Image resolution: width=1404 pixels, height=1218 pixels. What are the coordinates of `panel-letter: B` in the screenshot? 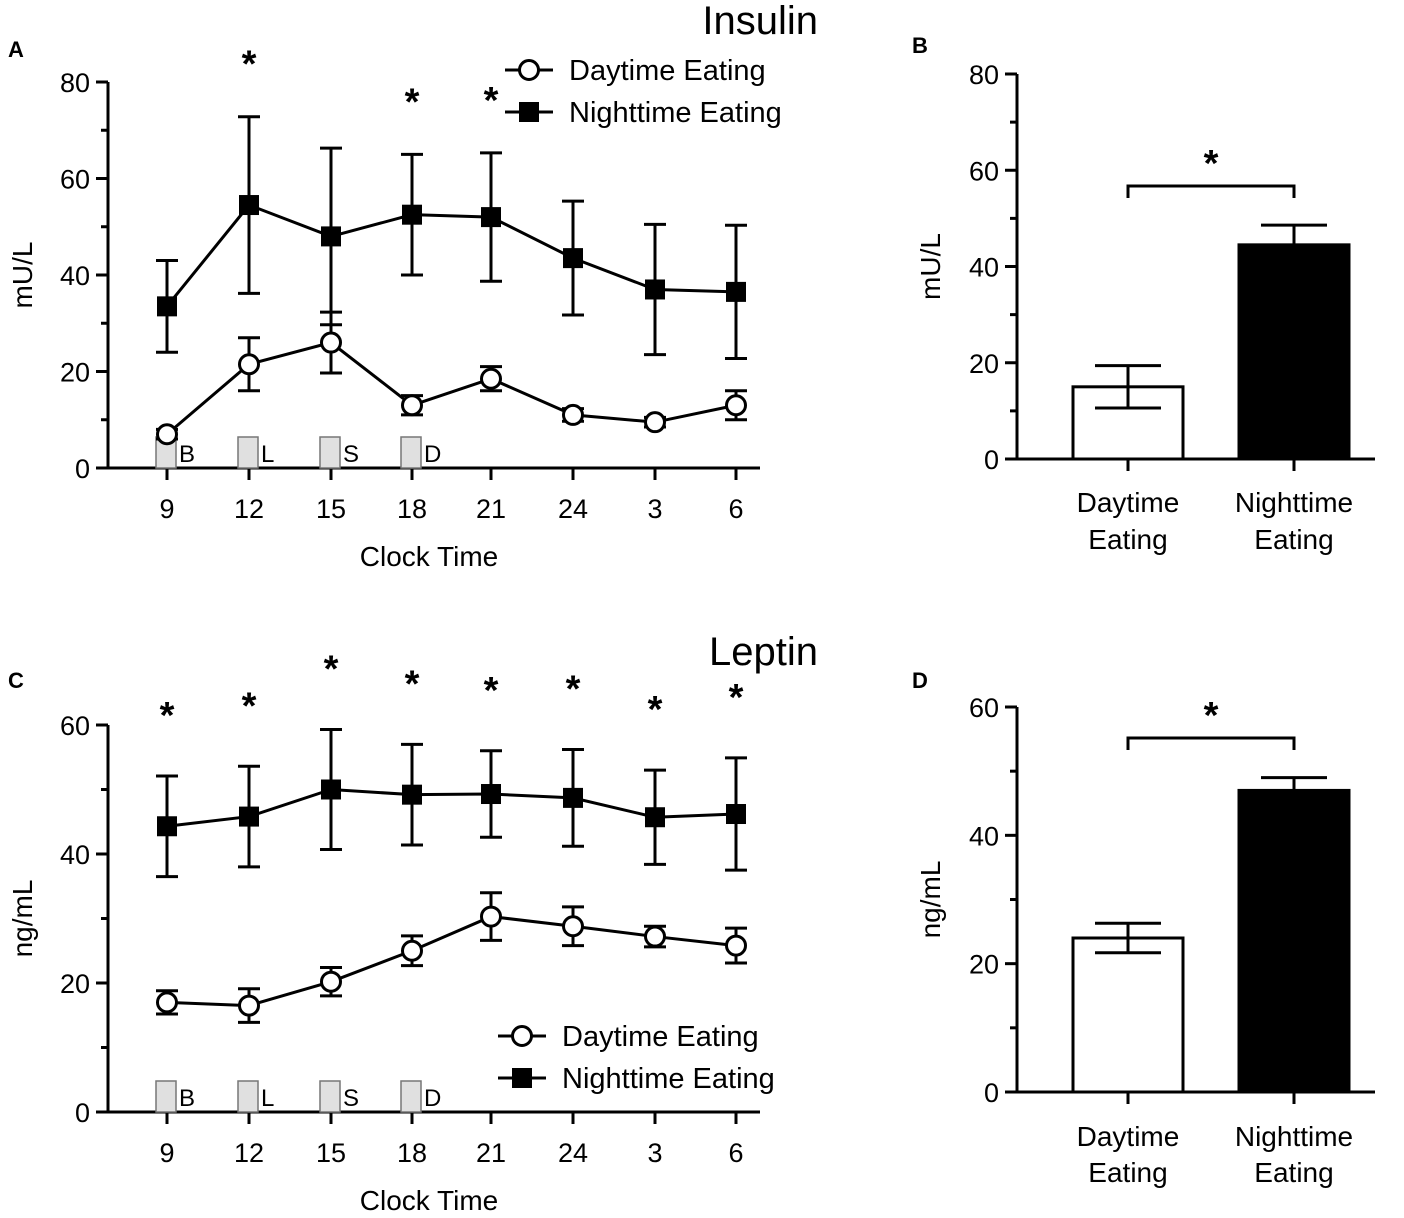 It's located at (920, 45).